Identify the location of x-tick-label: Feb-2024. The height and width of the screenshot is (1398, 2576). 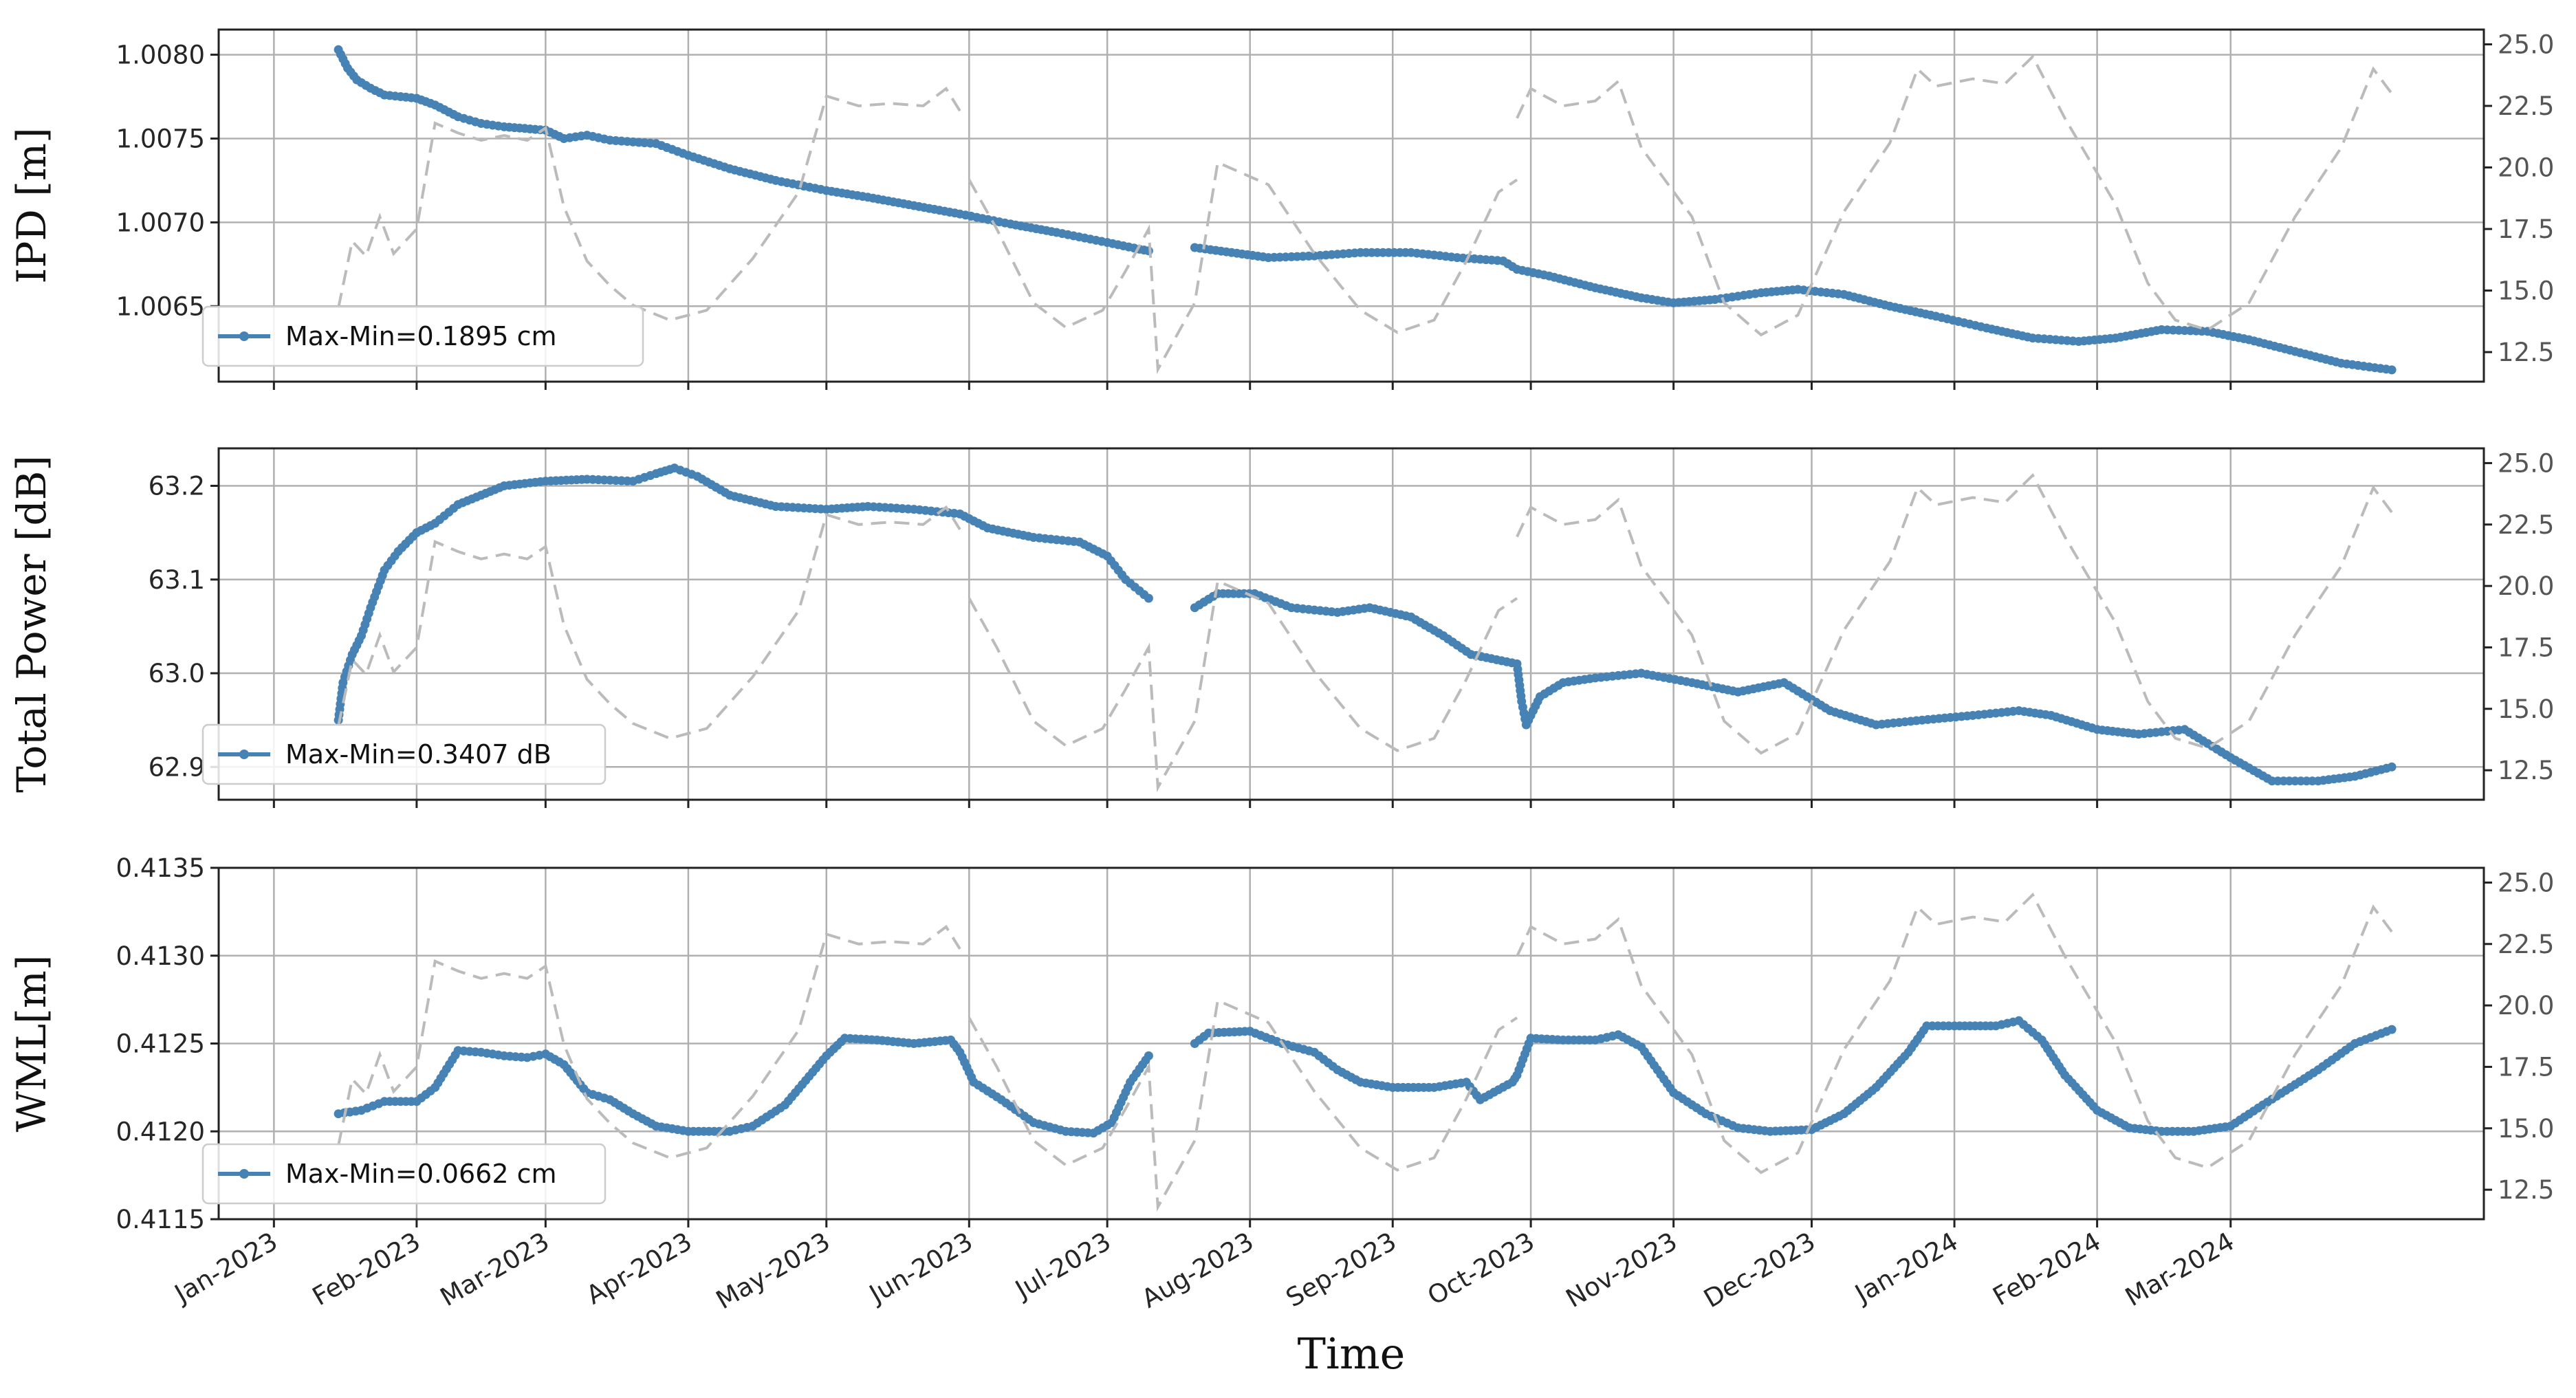
(2047, 1269).